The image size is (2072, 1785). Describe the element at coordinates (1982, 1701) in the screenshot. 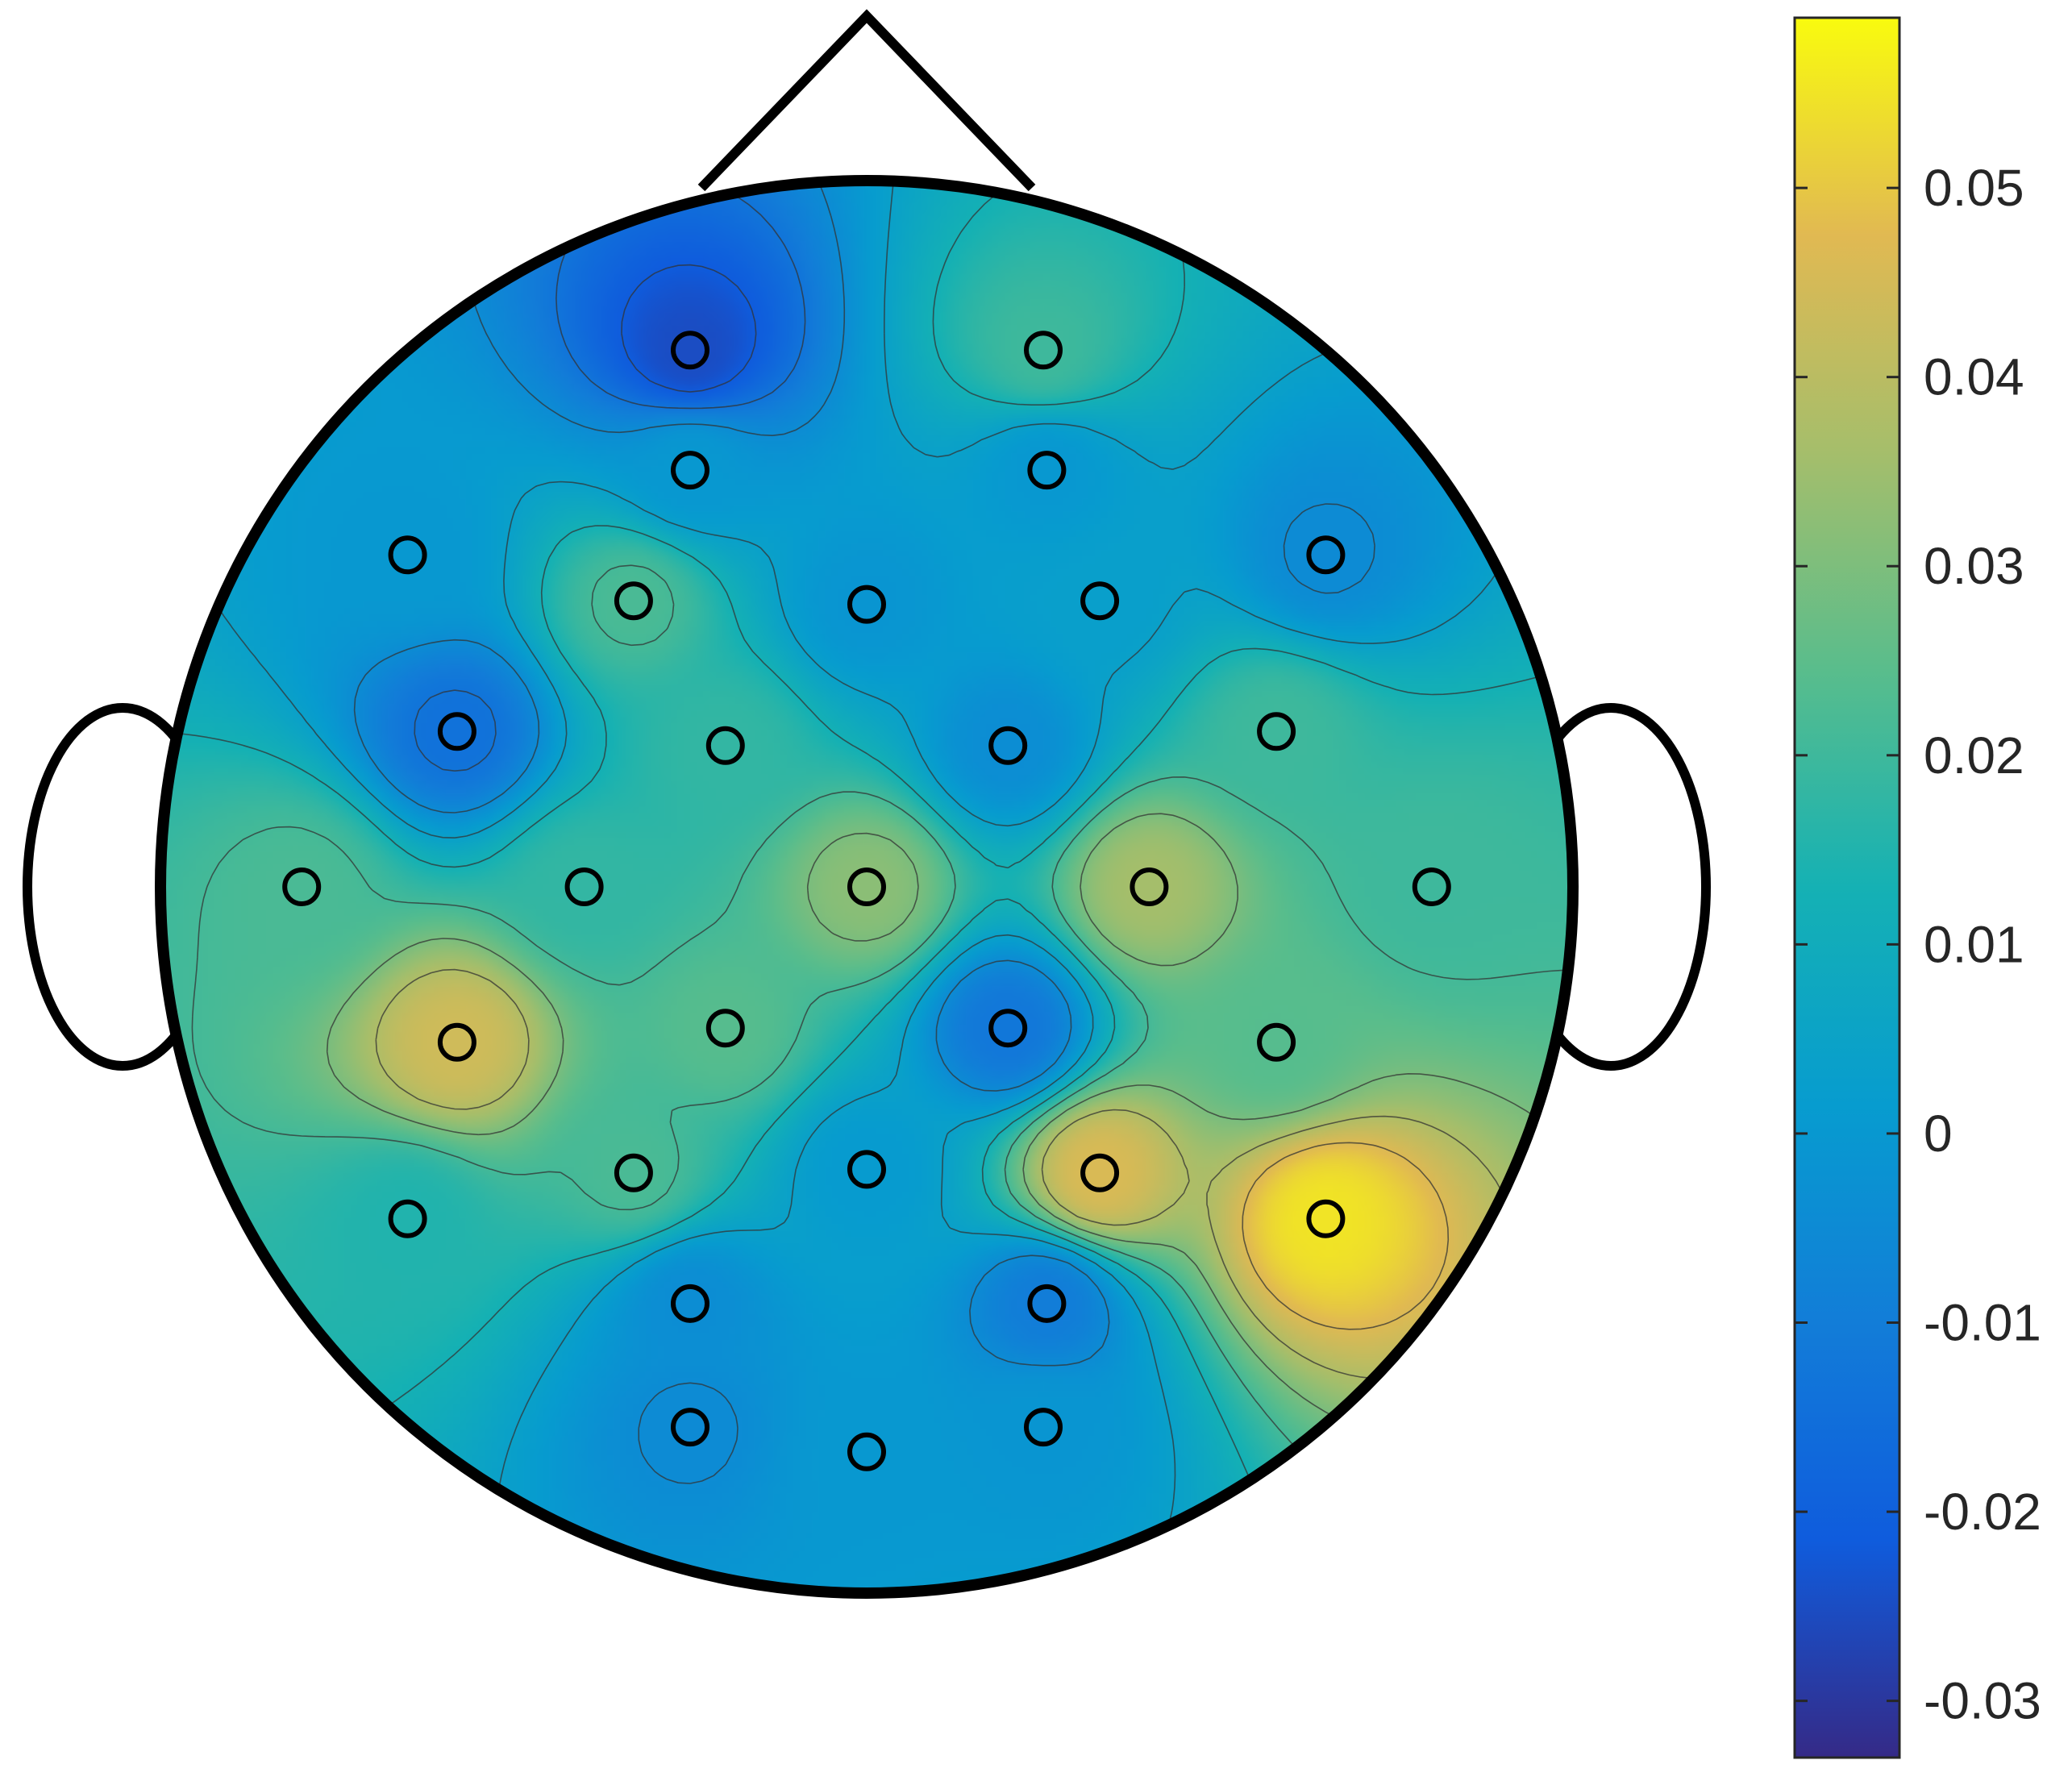

I see `colorbar-tick-label: -0.03` at that location.